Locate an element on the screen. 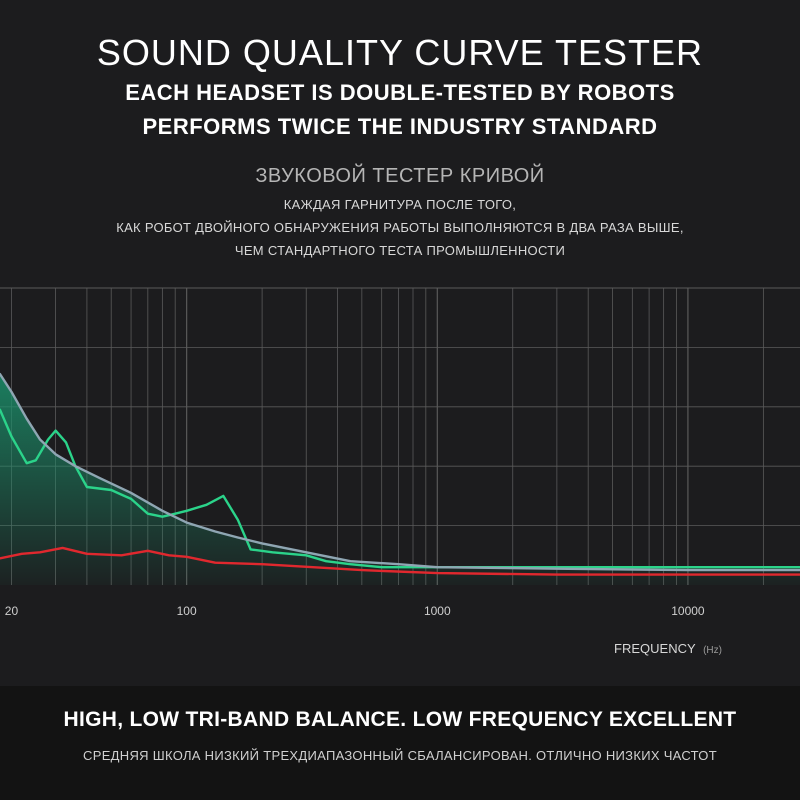 Image resolution: width=800 pixels, height=800 pixels. x-axis-label-text: FREQUENCY is located at coordinates (655, 648).